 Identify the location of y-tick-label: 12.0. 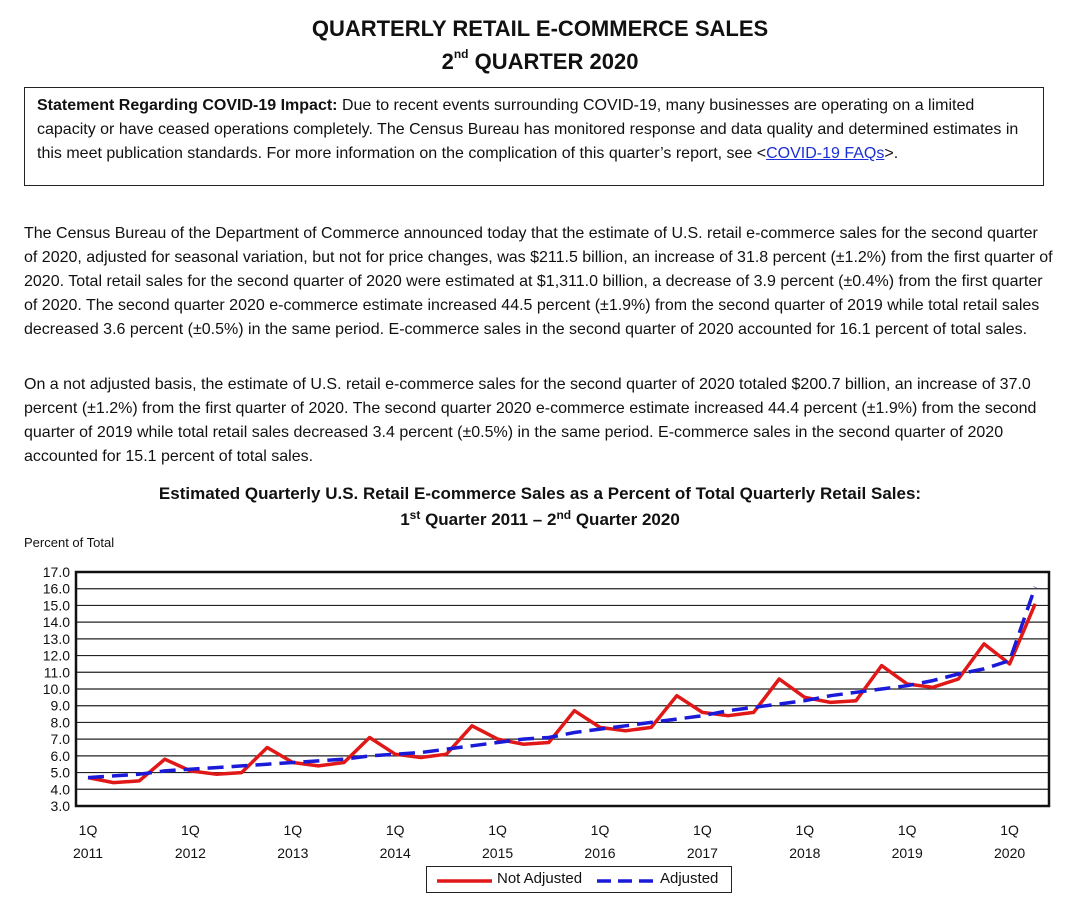
(56, 656).